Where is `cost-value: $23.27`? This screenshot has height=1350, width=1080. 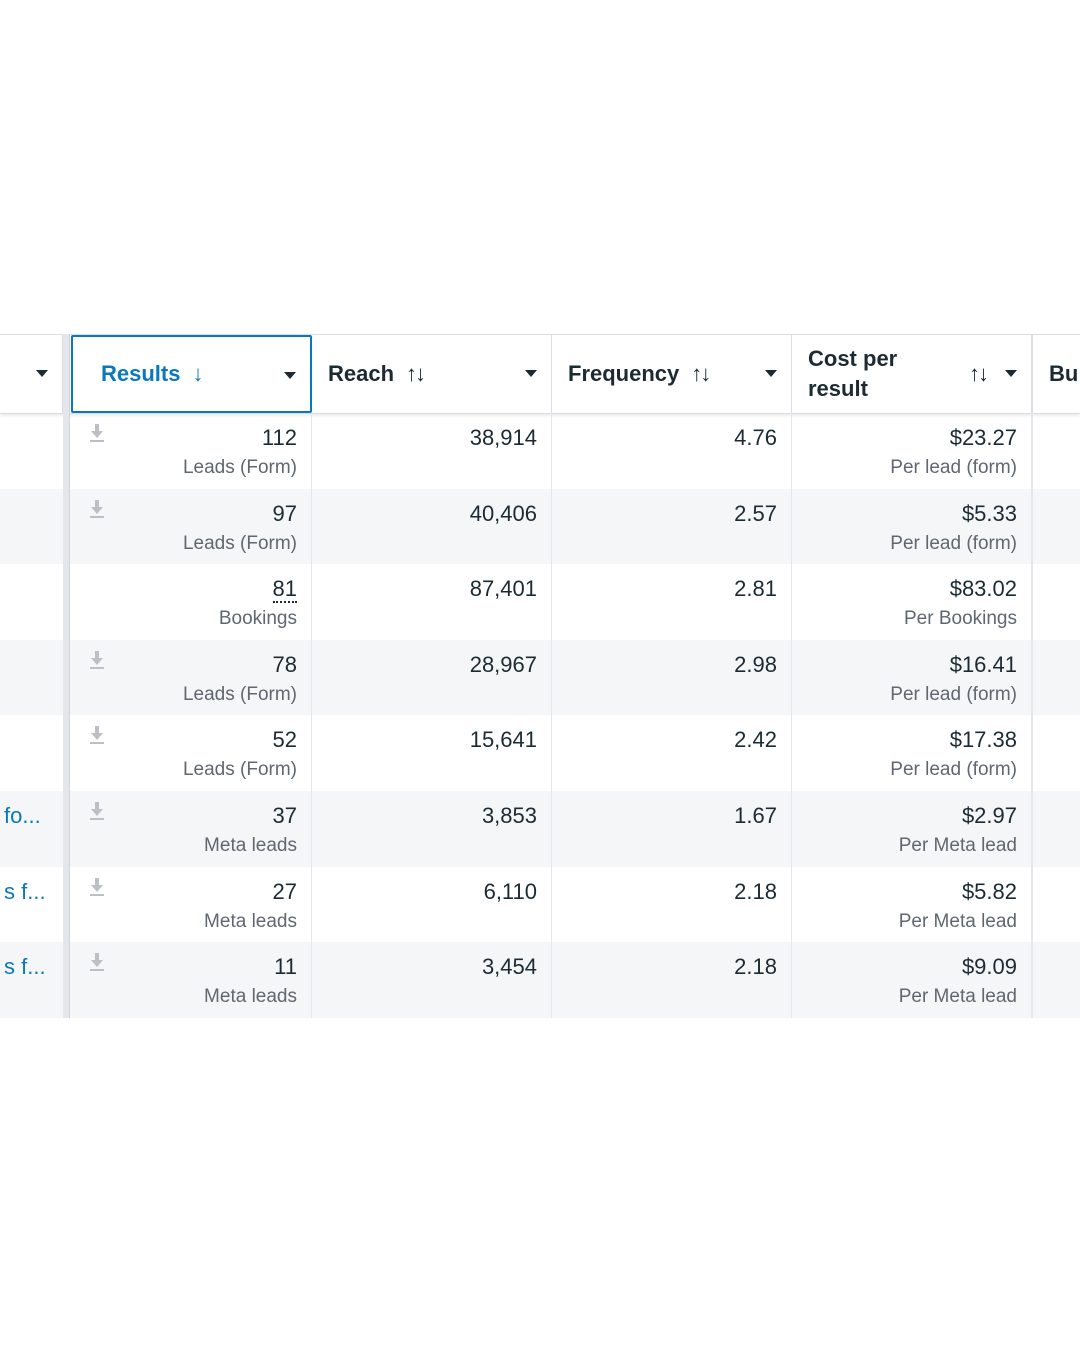 cost-value: $23.27 is located at coordinates (983, 437).